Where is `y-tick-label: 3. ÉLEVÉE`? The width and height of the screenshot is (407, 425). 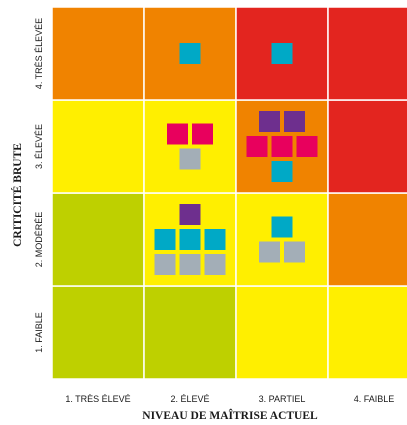 y-tick-label: 3. ÉLEVÉE is located at coordinates (39, 146).